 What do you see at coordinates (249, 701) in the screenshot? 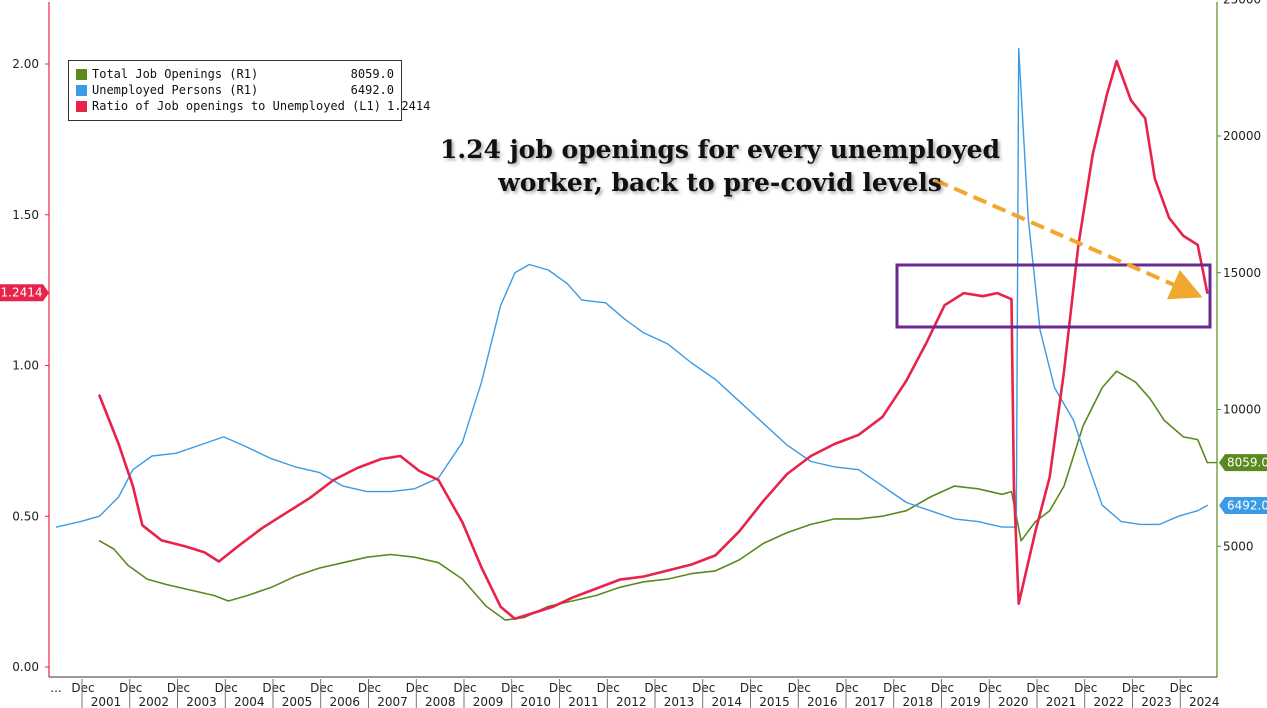
I see `x-year-label: 2004` at bounding box center [249, 701].